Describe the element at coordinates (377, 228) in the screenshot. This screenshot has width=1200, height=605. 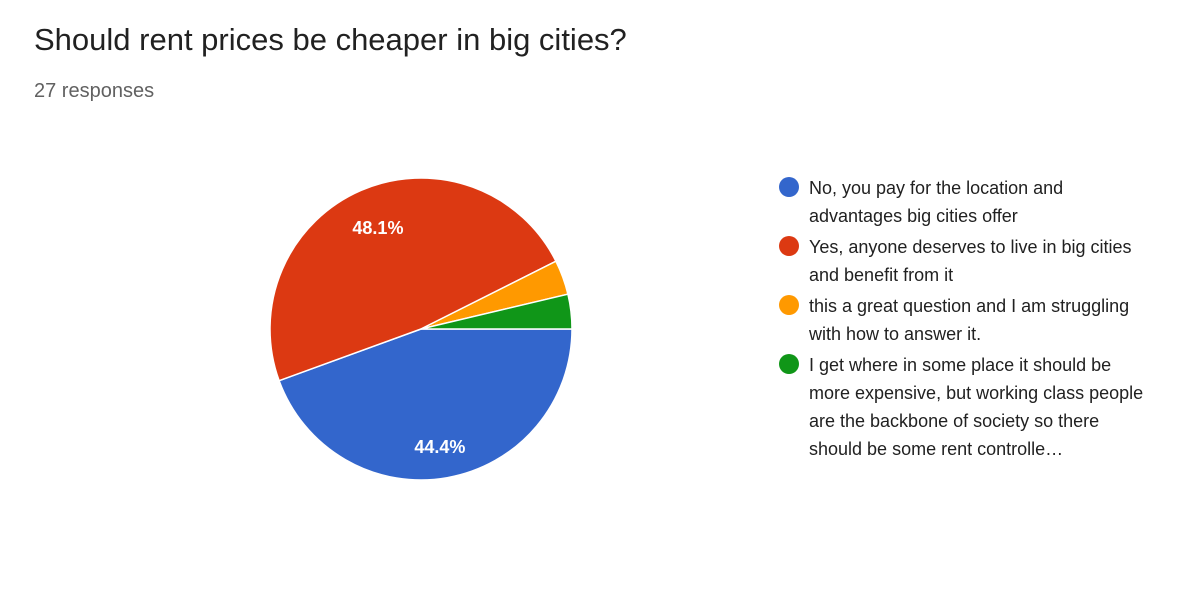
I see `slice-label: 48.1%` at that location.